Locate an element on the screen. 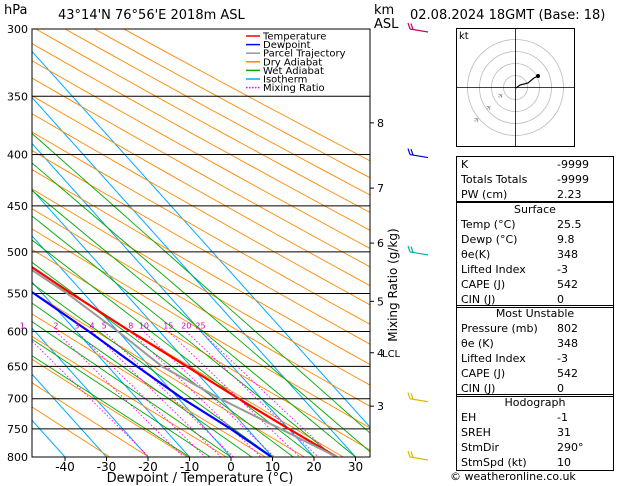  hodograph-value: 31 is located at coordinates (564, 432).